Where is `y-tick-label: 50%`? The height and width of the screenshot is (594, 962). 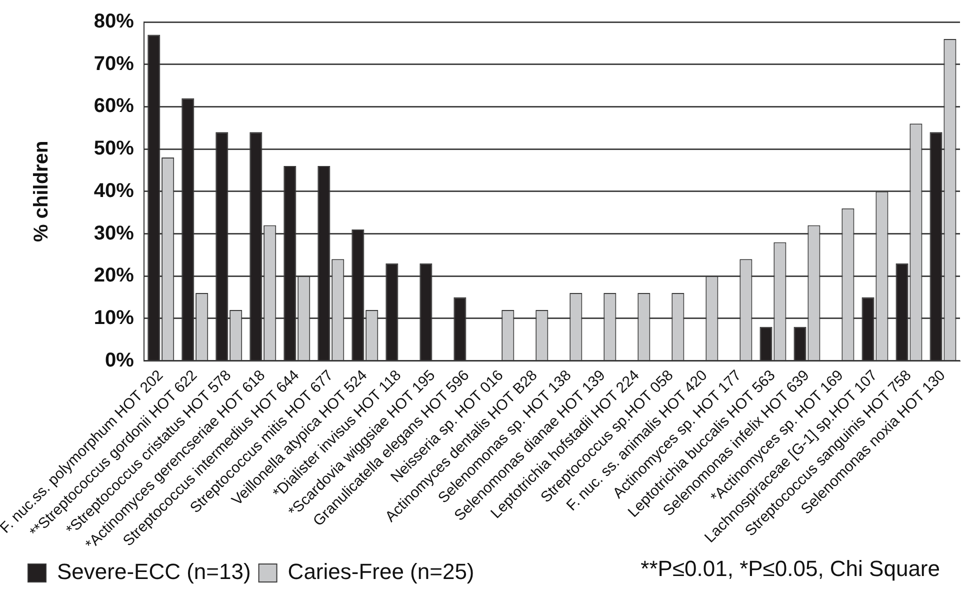
y-tick-label: 50% is located at coordinates (114, 149).